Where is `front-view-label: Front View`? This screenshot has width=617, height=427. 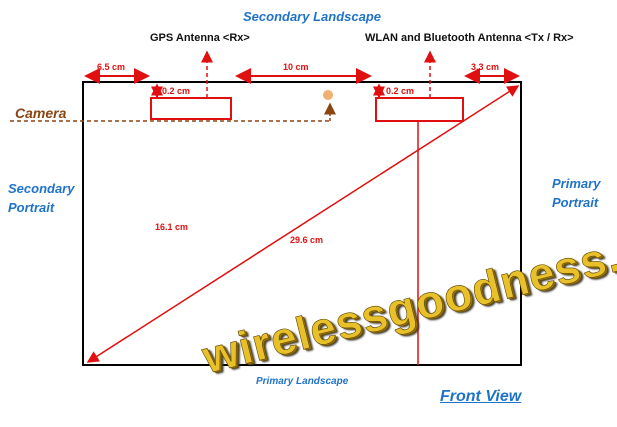 front-view-label: Front View is located at coordinates (481, 396).